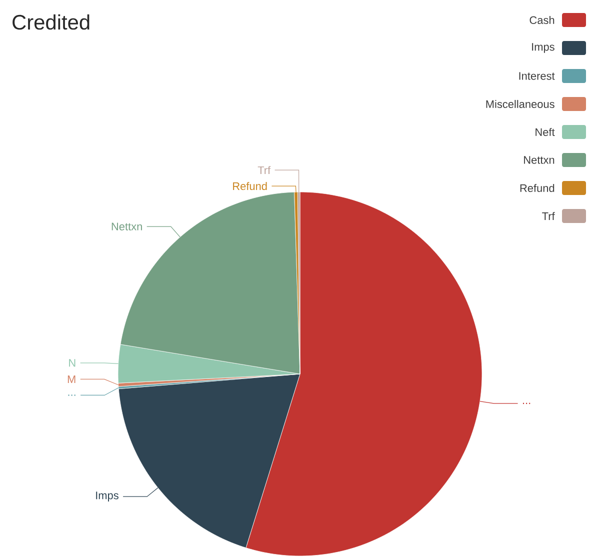 The height and width of the screenshot is (559, 589). Describe the element at coordinates (543, 48) in the screenshot. I see `legend-label: Imps` at that location.